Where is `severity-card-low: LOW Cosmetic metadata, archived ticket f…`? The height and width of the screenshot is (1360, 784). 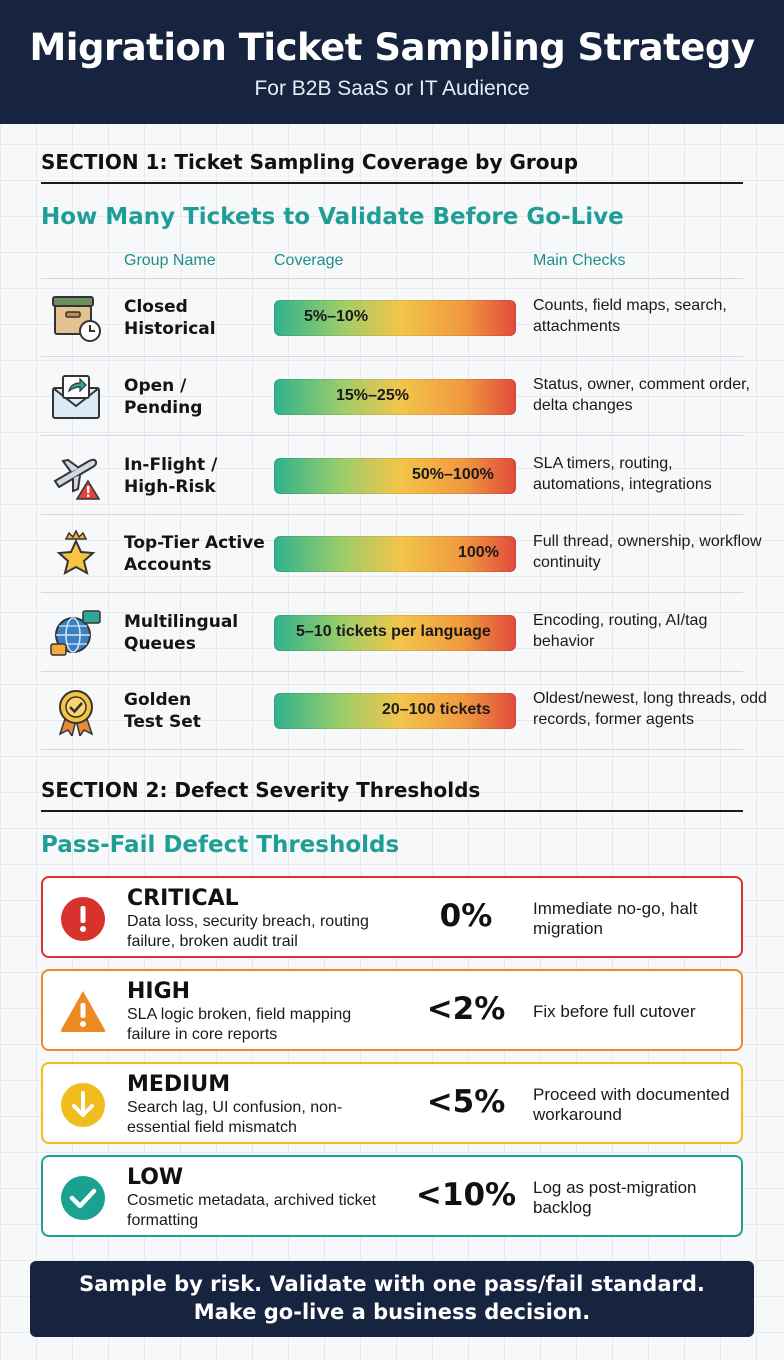
severity-card-low: LOW Cosmetic metadata, archived ticket f… is located at coordinates (392, 1196).